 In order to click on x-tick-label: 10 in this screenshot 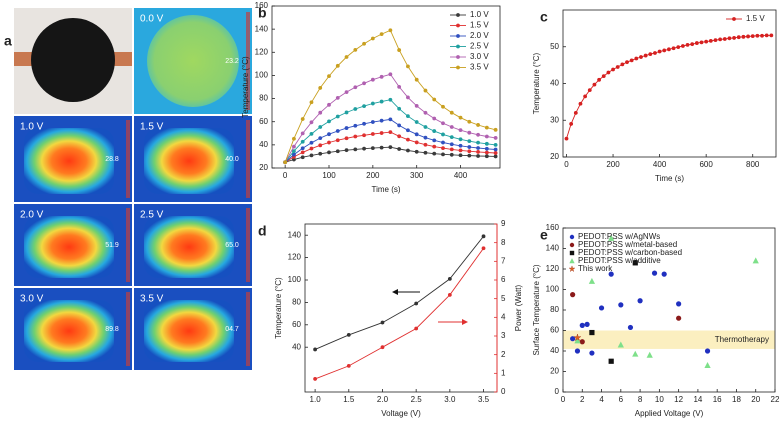, I will do `click(659, 399)`.